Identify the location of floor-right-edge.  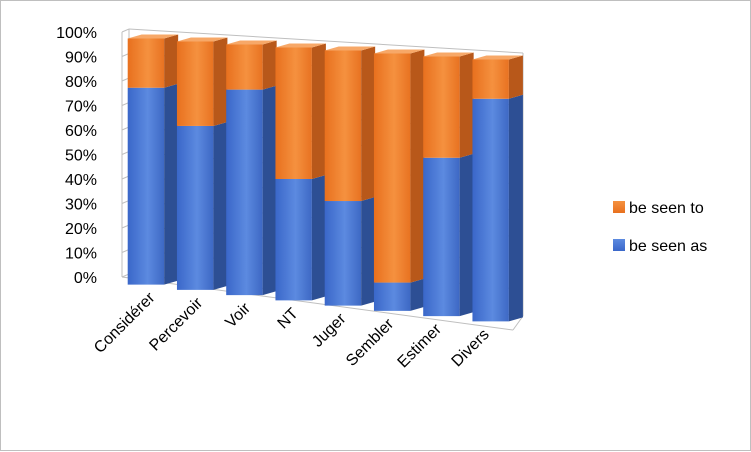
(518, 323).